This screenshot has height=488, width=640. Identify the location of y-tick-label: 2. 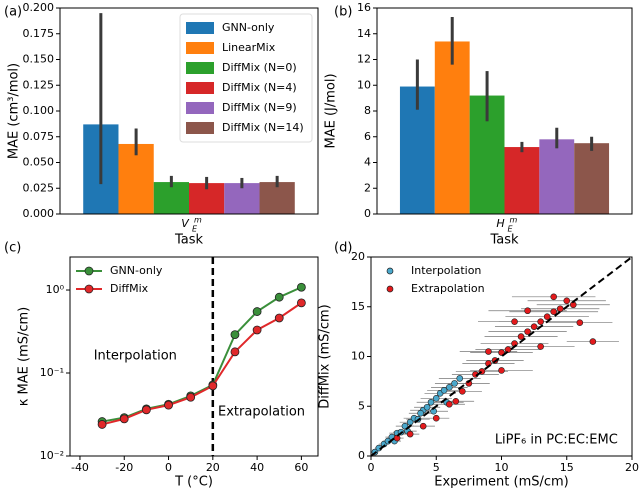
(367, 187).